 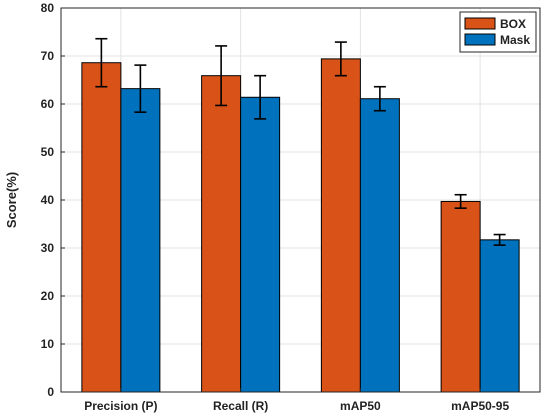 I want to click on y-tick-label: 30, so click(x=48, y=248).